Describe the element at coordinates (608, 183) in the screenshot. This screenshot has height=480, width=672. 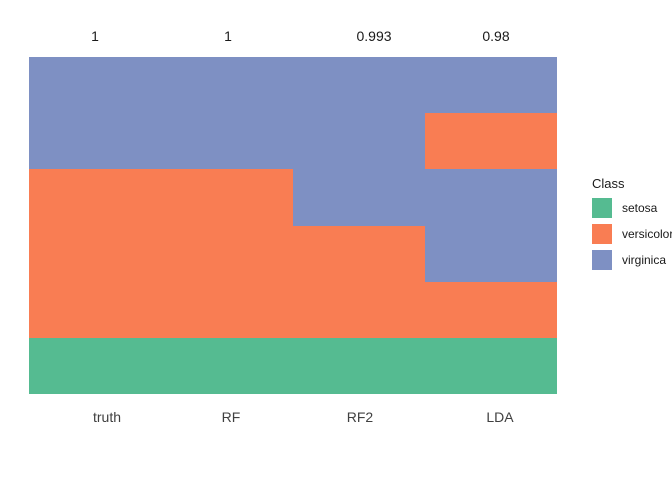
I see `legend-title: Class` at that location.